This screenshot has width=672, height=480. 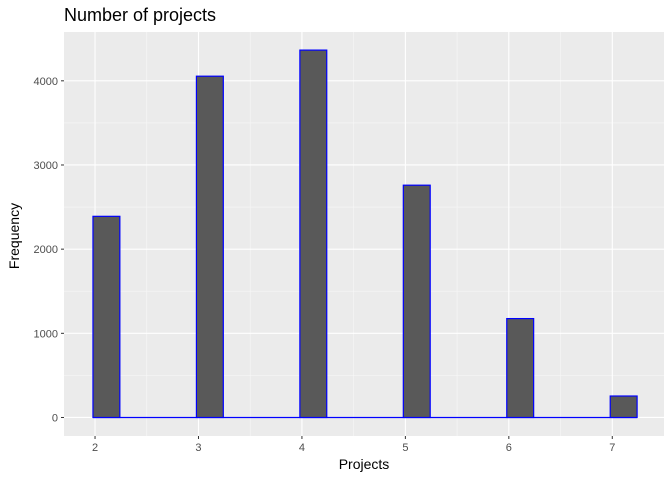 What do you see at coordinates (46, 250) in the screenshot?
I see `y-tick-label: 2000` at bounding box center [46, 250].